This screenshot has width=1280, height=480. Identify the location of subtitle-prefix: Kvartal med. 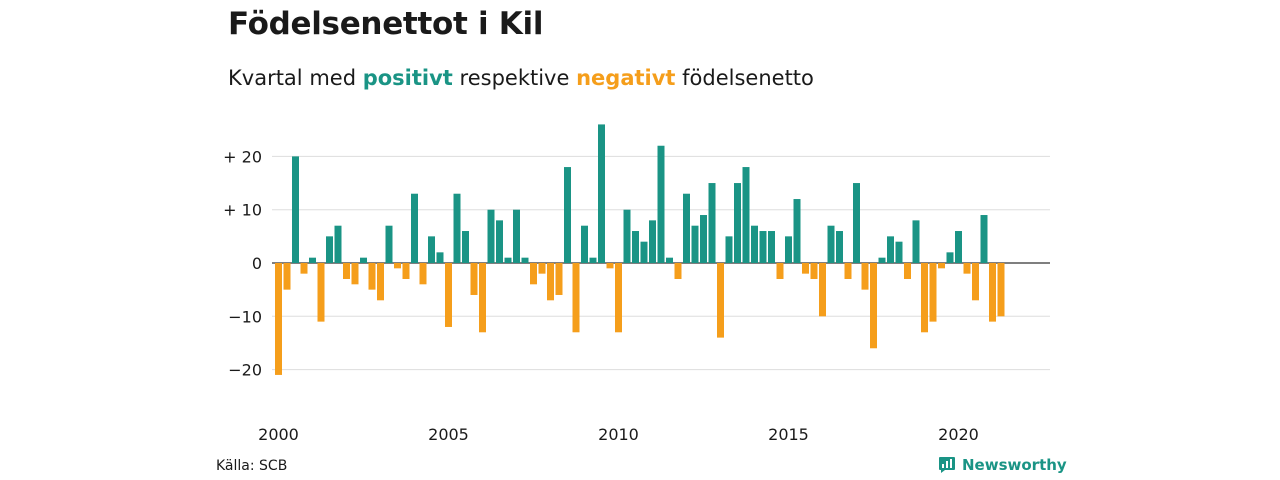
(292, 78).